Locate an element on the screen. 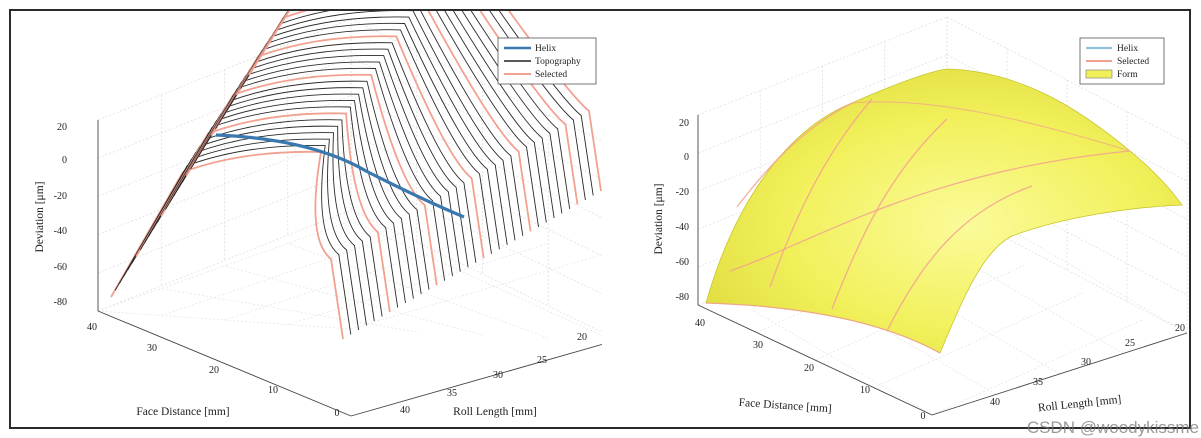 This screenshot has width=1201, height=438. legend: Helix Selected Form is located at coordinates (1122, 61).